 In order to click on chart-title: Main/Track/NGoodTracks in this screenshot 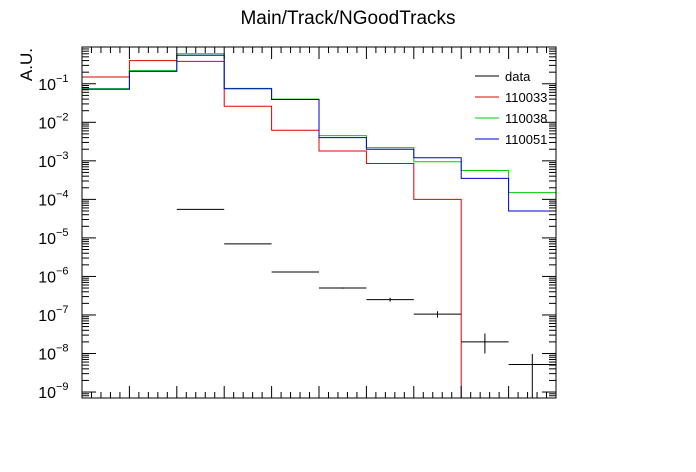, I will do `click(347, 18)`.